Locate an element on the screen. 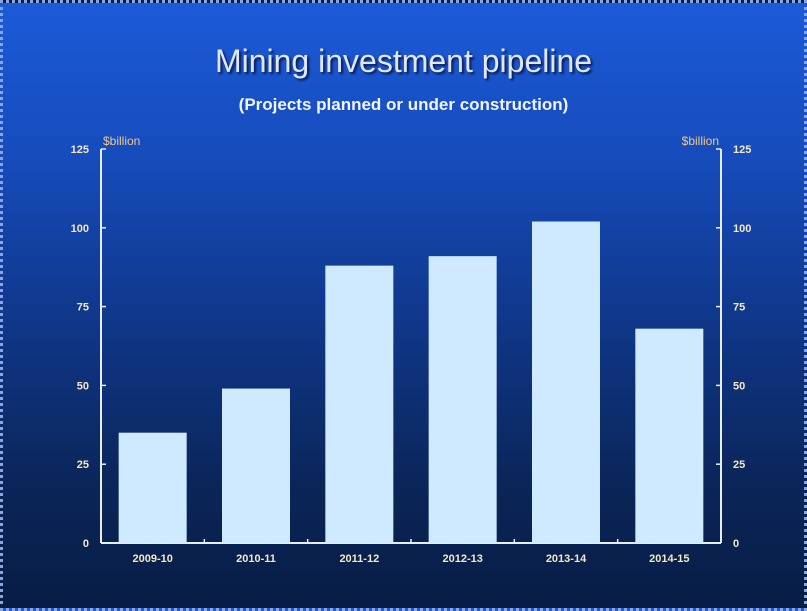  right-axis-unit: $billion is located at coordinates (700, 141).